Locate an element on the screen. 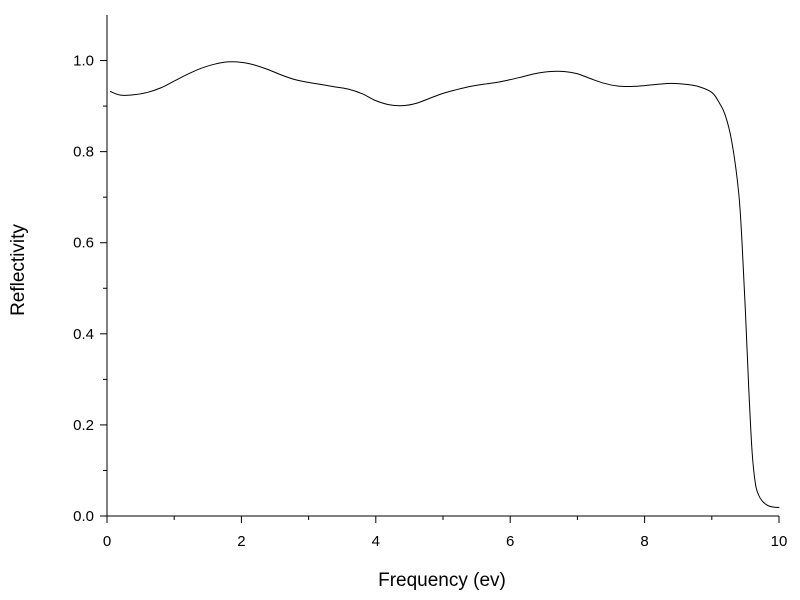 The width and height of the screenshot is (800, 600). x-tick-label: 2 is located at coordinates (241, 541).